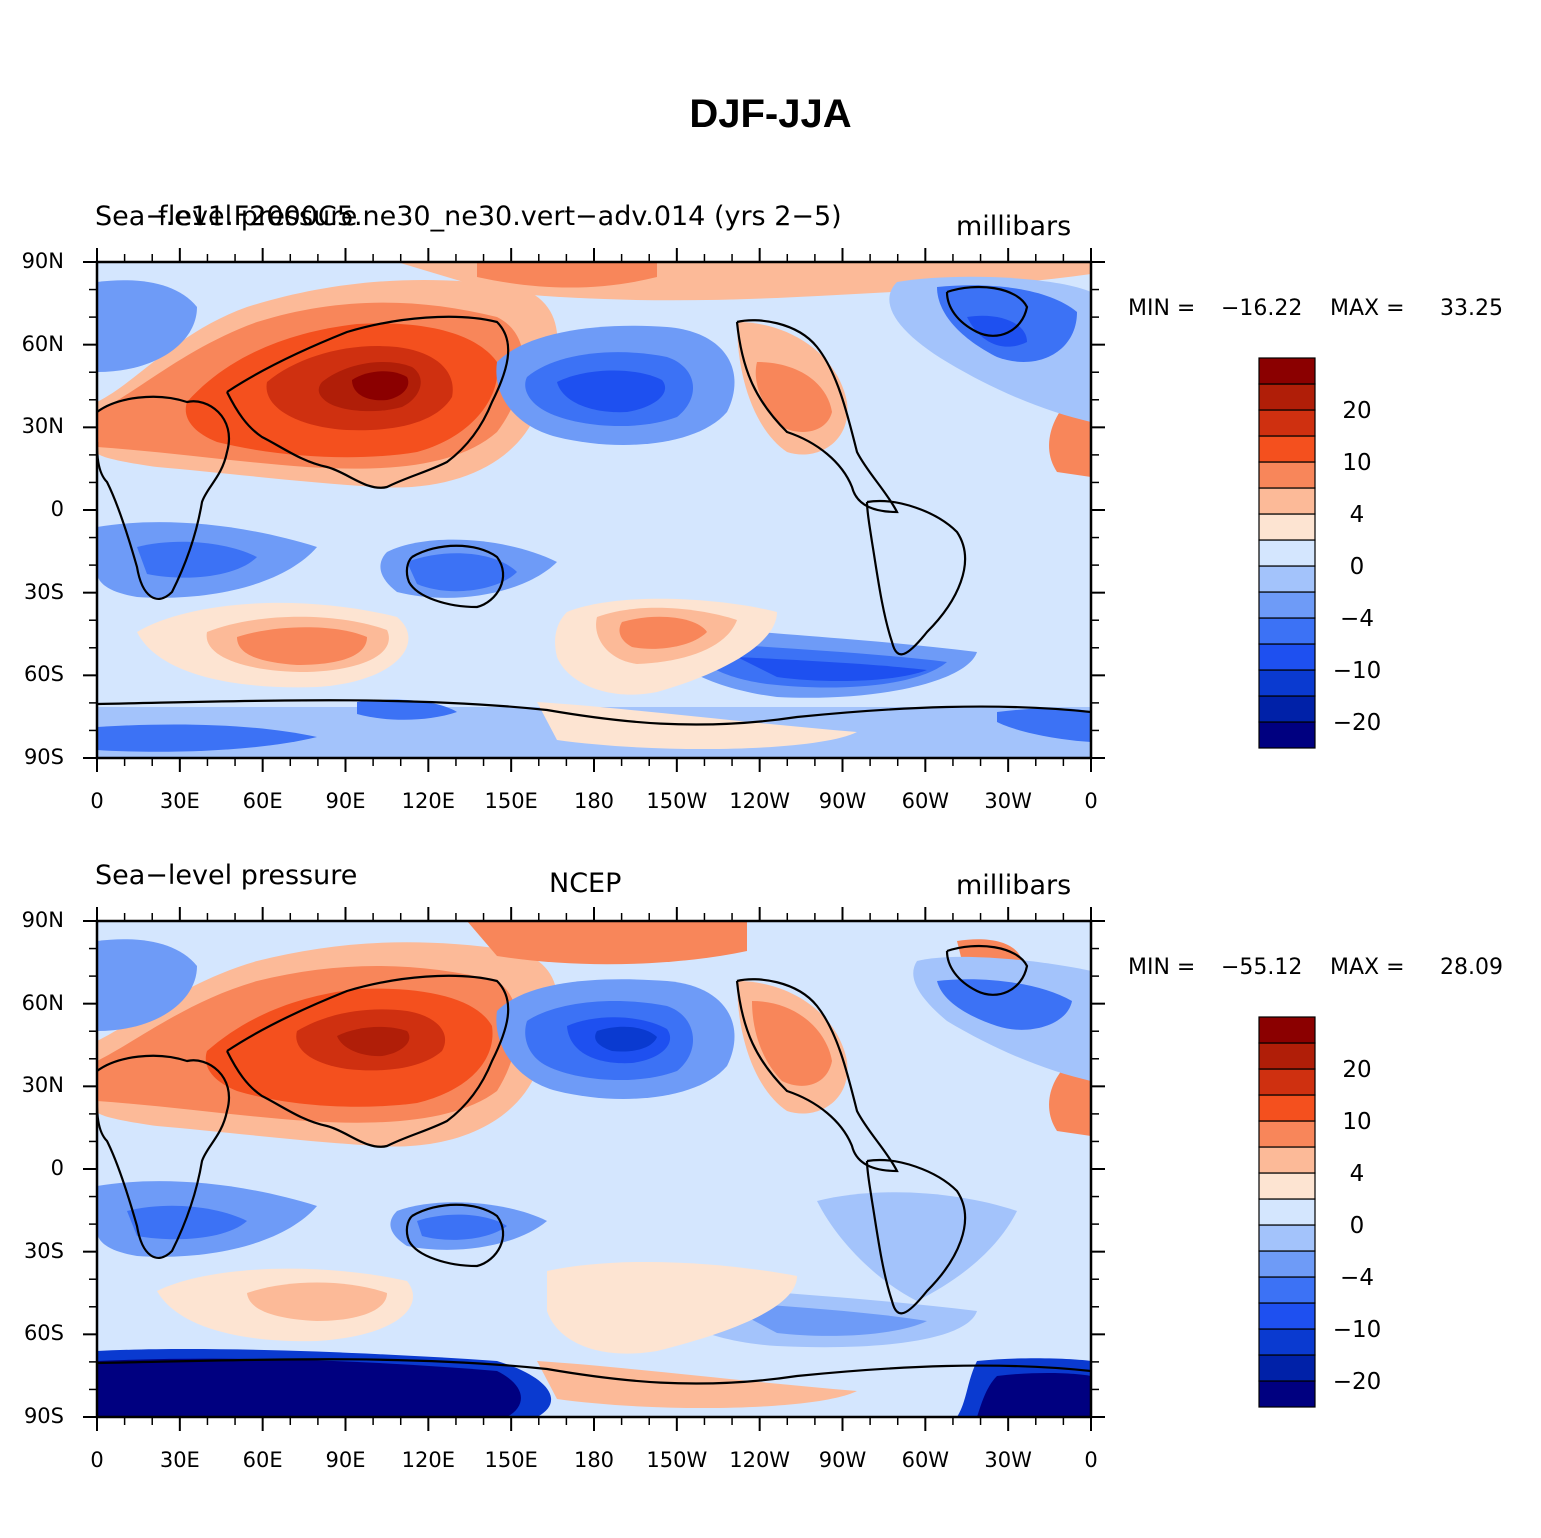 This screenshot has height=1538, width=1541. Describe the element at coordinates (1357, 1174) in the screenshot. I see `colorbar-label: 4` at that location.